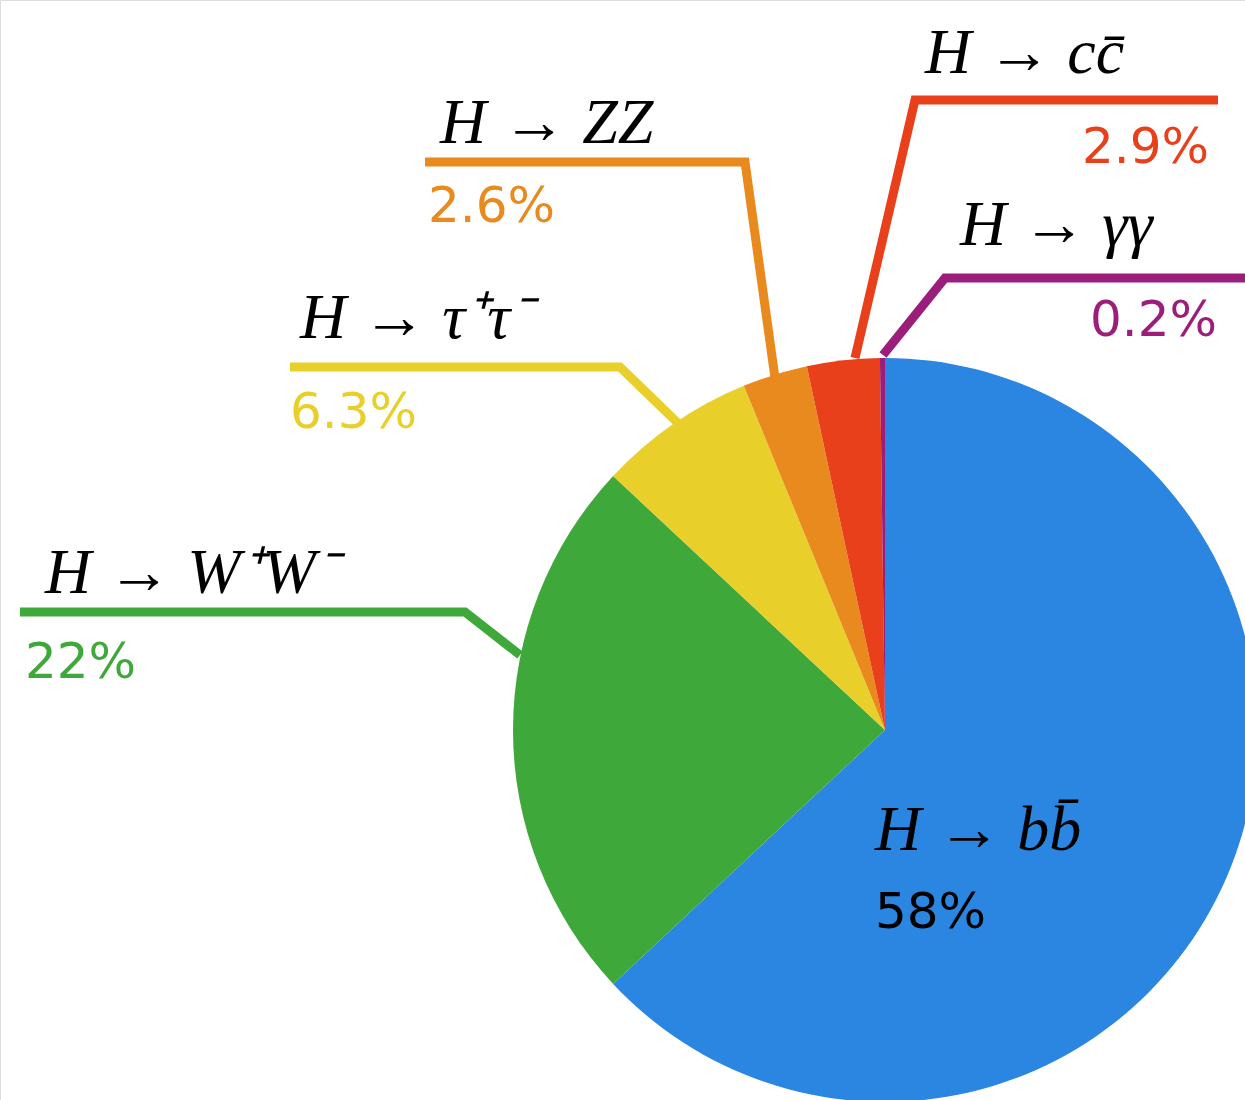  Describe the element at coordinates (978, 828) in the screenshot. I see `slice-label: H → bb̄` at that location.